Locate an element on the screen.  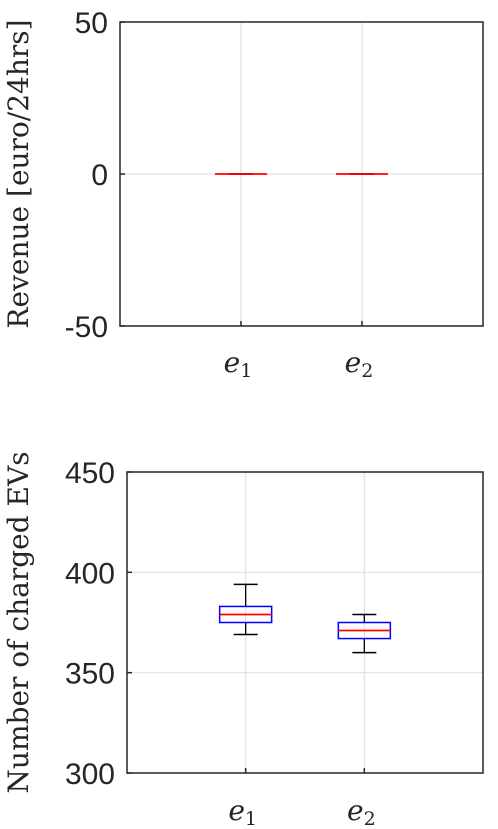
revenue-ytick-label-1: 0 is located at coordinates (99, 175).